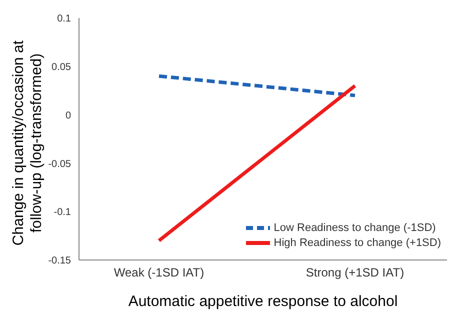 The width and height of the screenshot is (467, 326). Describe the element at coordinates (63, 212) in the screenshot. I see `y-tick-label: -0.1` at that location.